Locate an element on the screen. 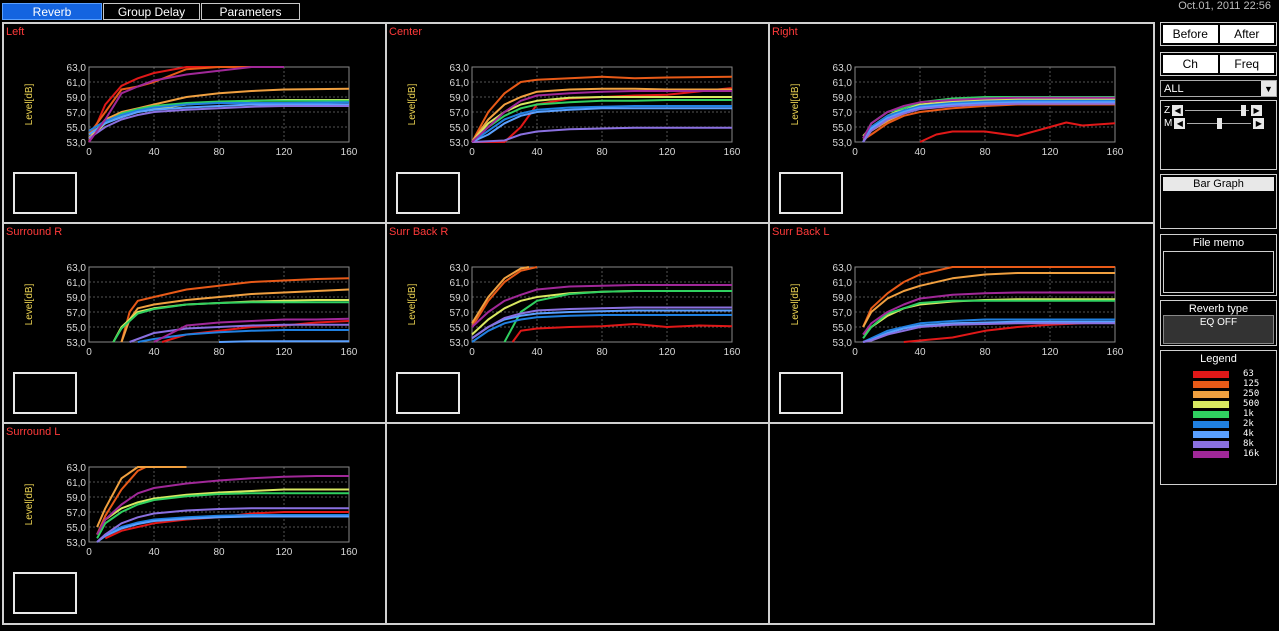 This screenshot has width=1279, height=631. m-right-arrow-icon: ▶ is located at coordinates (1259, 123).